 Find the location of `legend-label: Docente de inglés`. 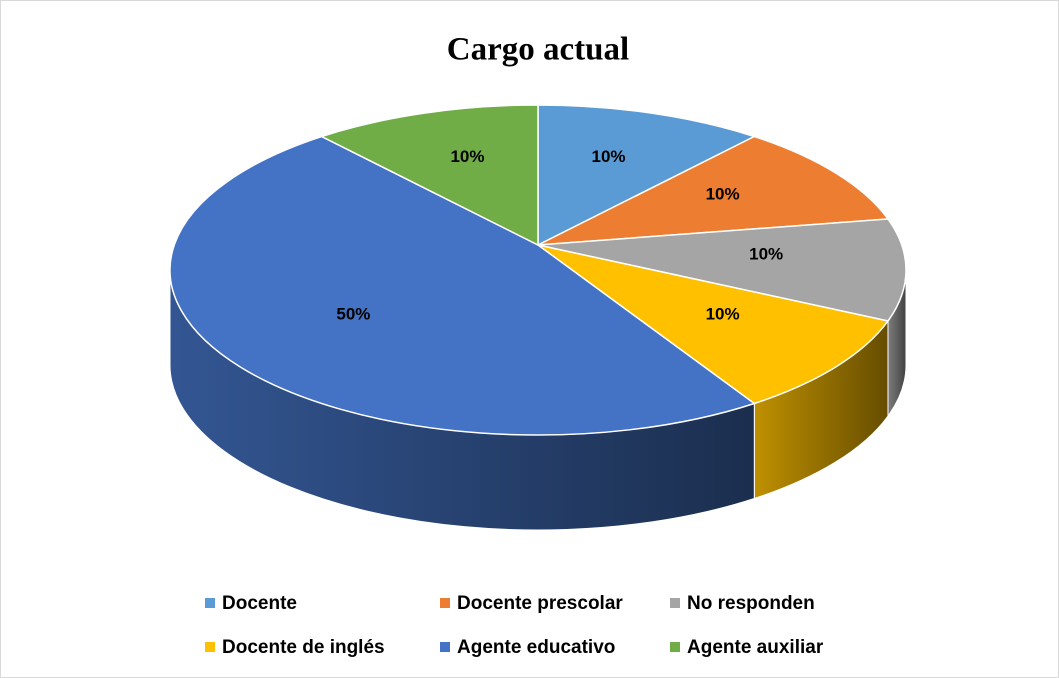

legend-label: Docente de inglés is located at coordinates (303, 647).